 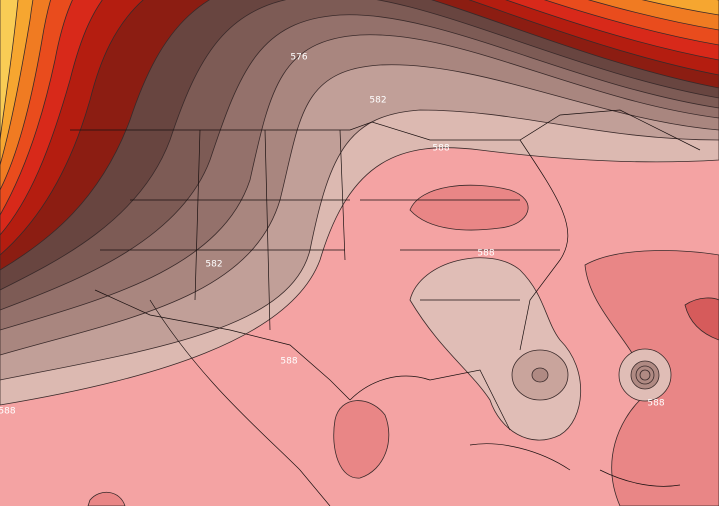 What do you see at coordinates (701, 319) in the screenshot?
I see `atlantic-core` at bounding box center [701, 319].